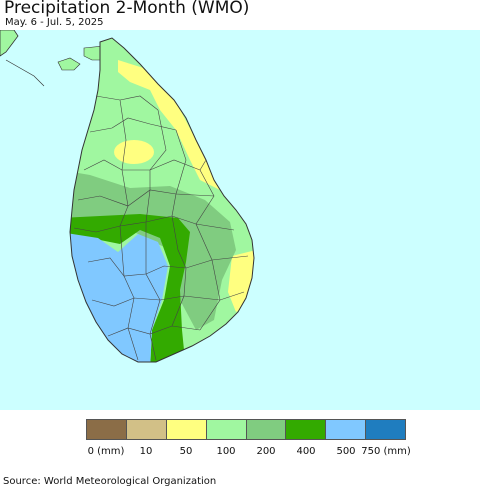 The width and height of the screenshot is (480, 490). What do you see at coordinates (346, 451) in the screenshot?
I see `legend-tick-label: 500` at bounding box center [346, 451].